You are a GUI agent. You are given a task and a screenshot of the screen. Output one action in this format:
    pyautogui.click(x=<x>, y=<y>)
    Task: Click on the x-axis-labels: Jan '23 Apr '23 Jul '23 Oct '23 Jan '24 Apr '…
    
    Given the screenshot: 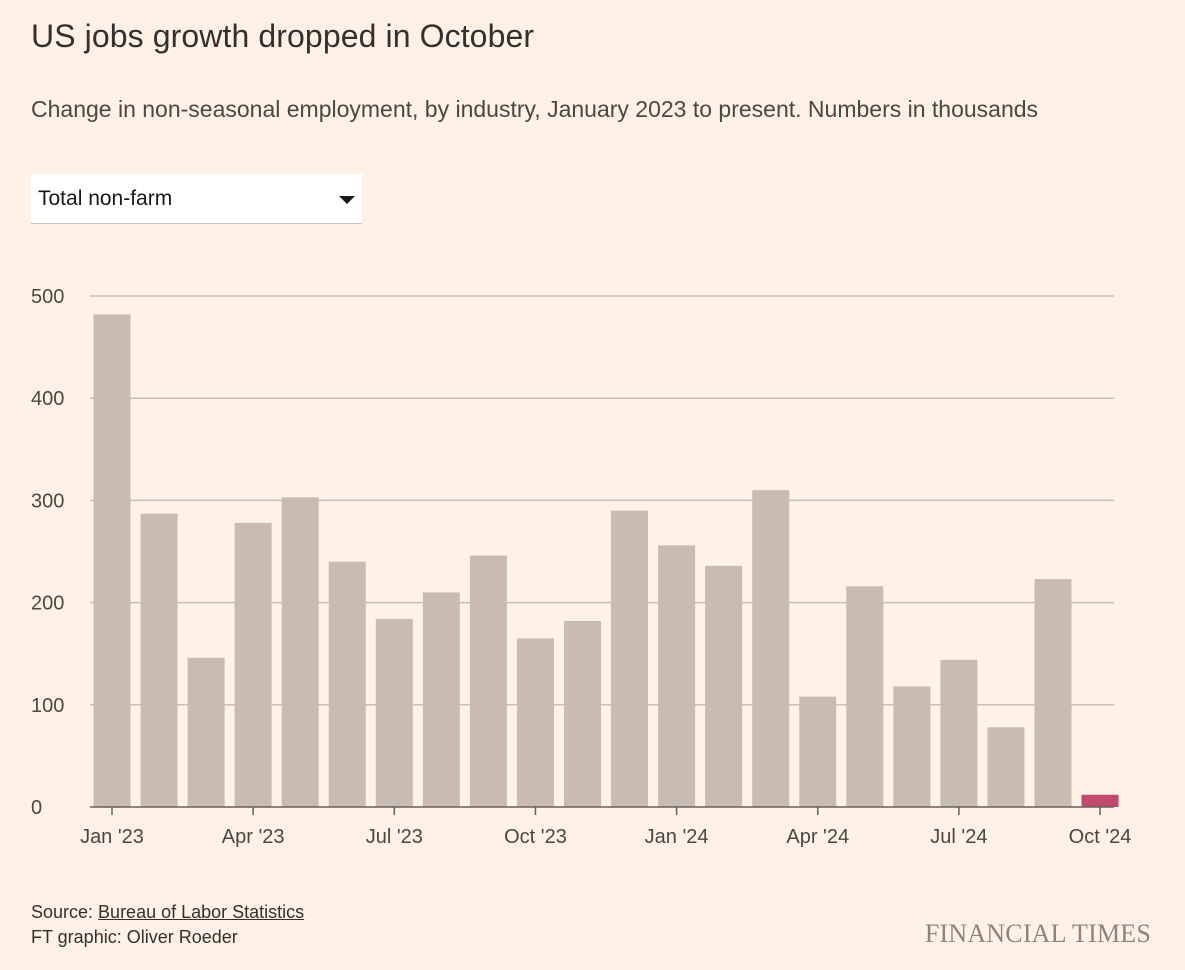 What is the action you would take?
    pyautogui.click(x=605, y=837)
    